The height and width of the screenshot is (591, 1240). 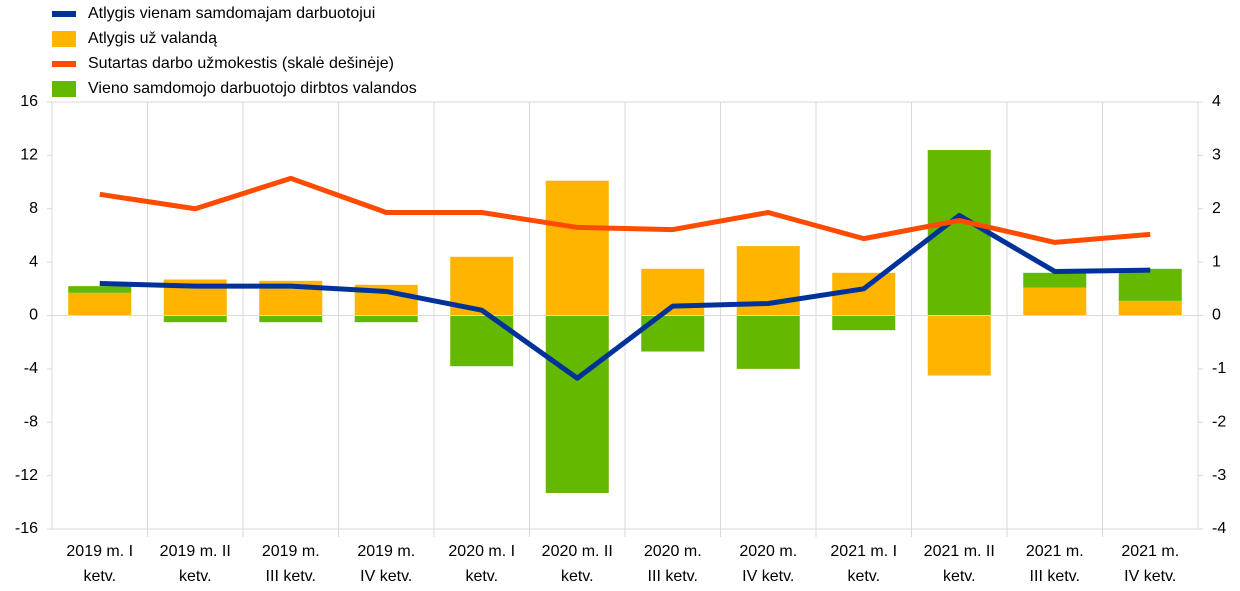 What do you see at coordinates (195, 564) in the screenshot?
I see `x-tick-label: 2019 m. II ketv.` at bounding box center [195, 564].